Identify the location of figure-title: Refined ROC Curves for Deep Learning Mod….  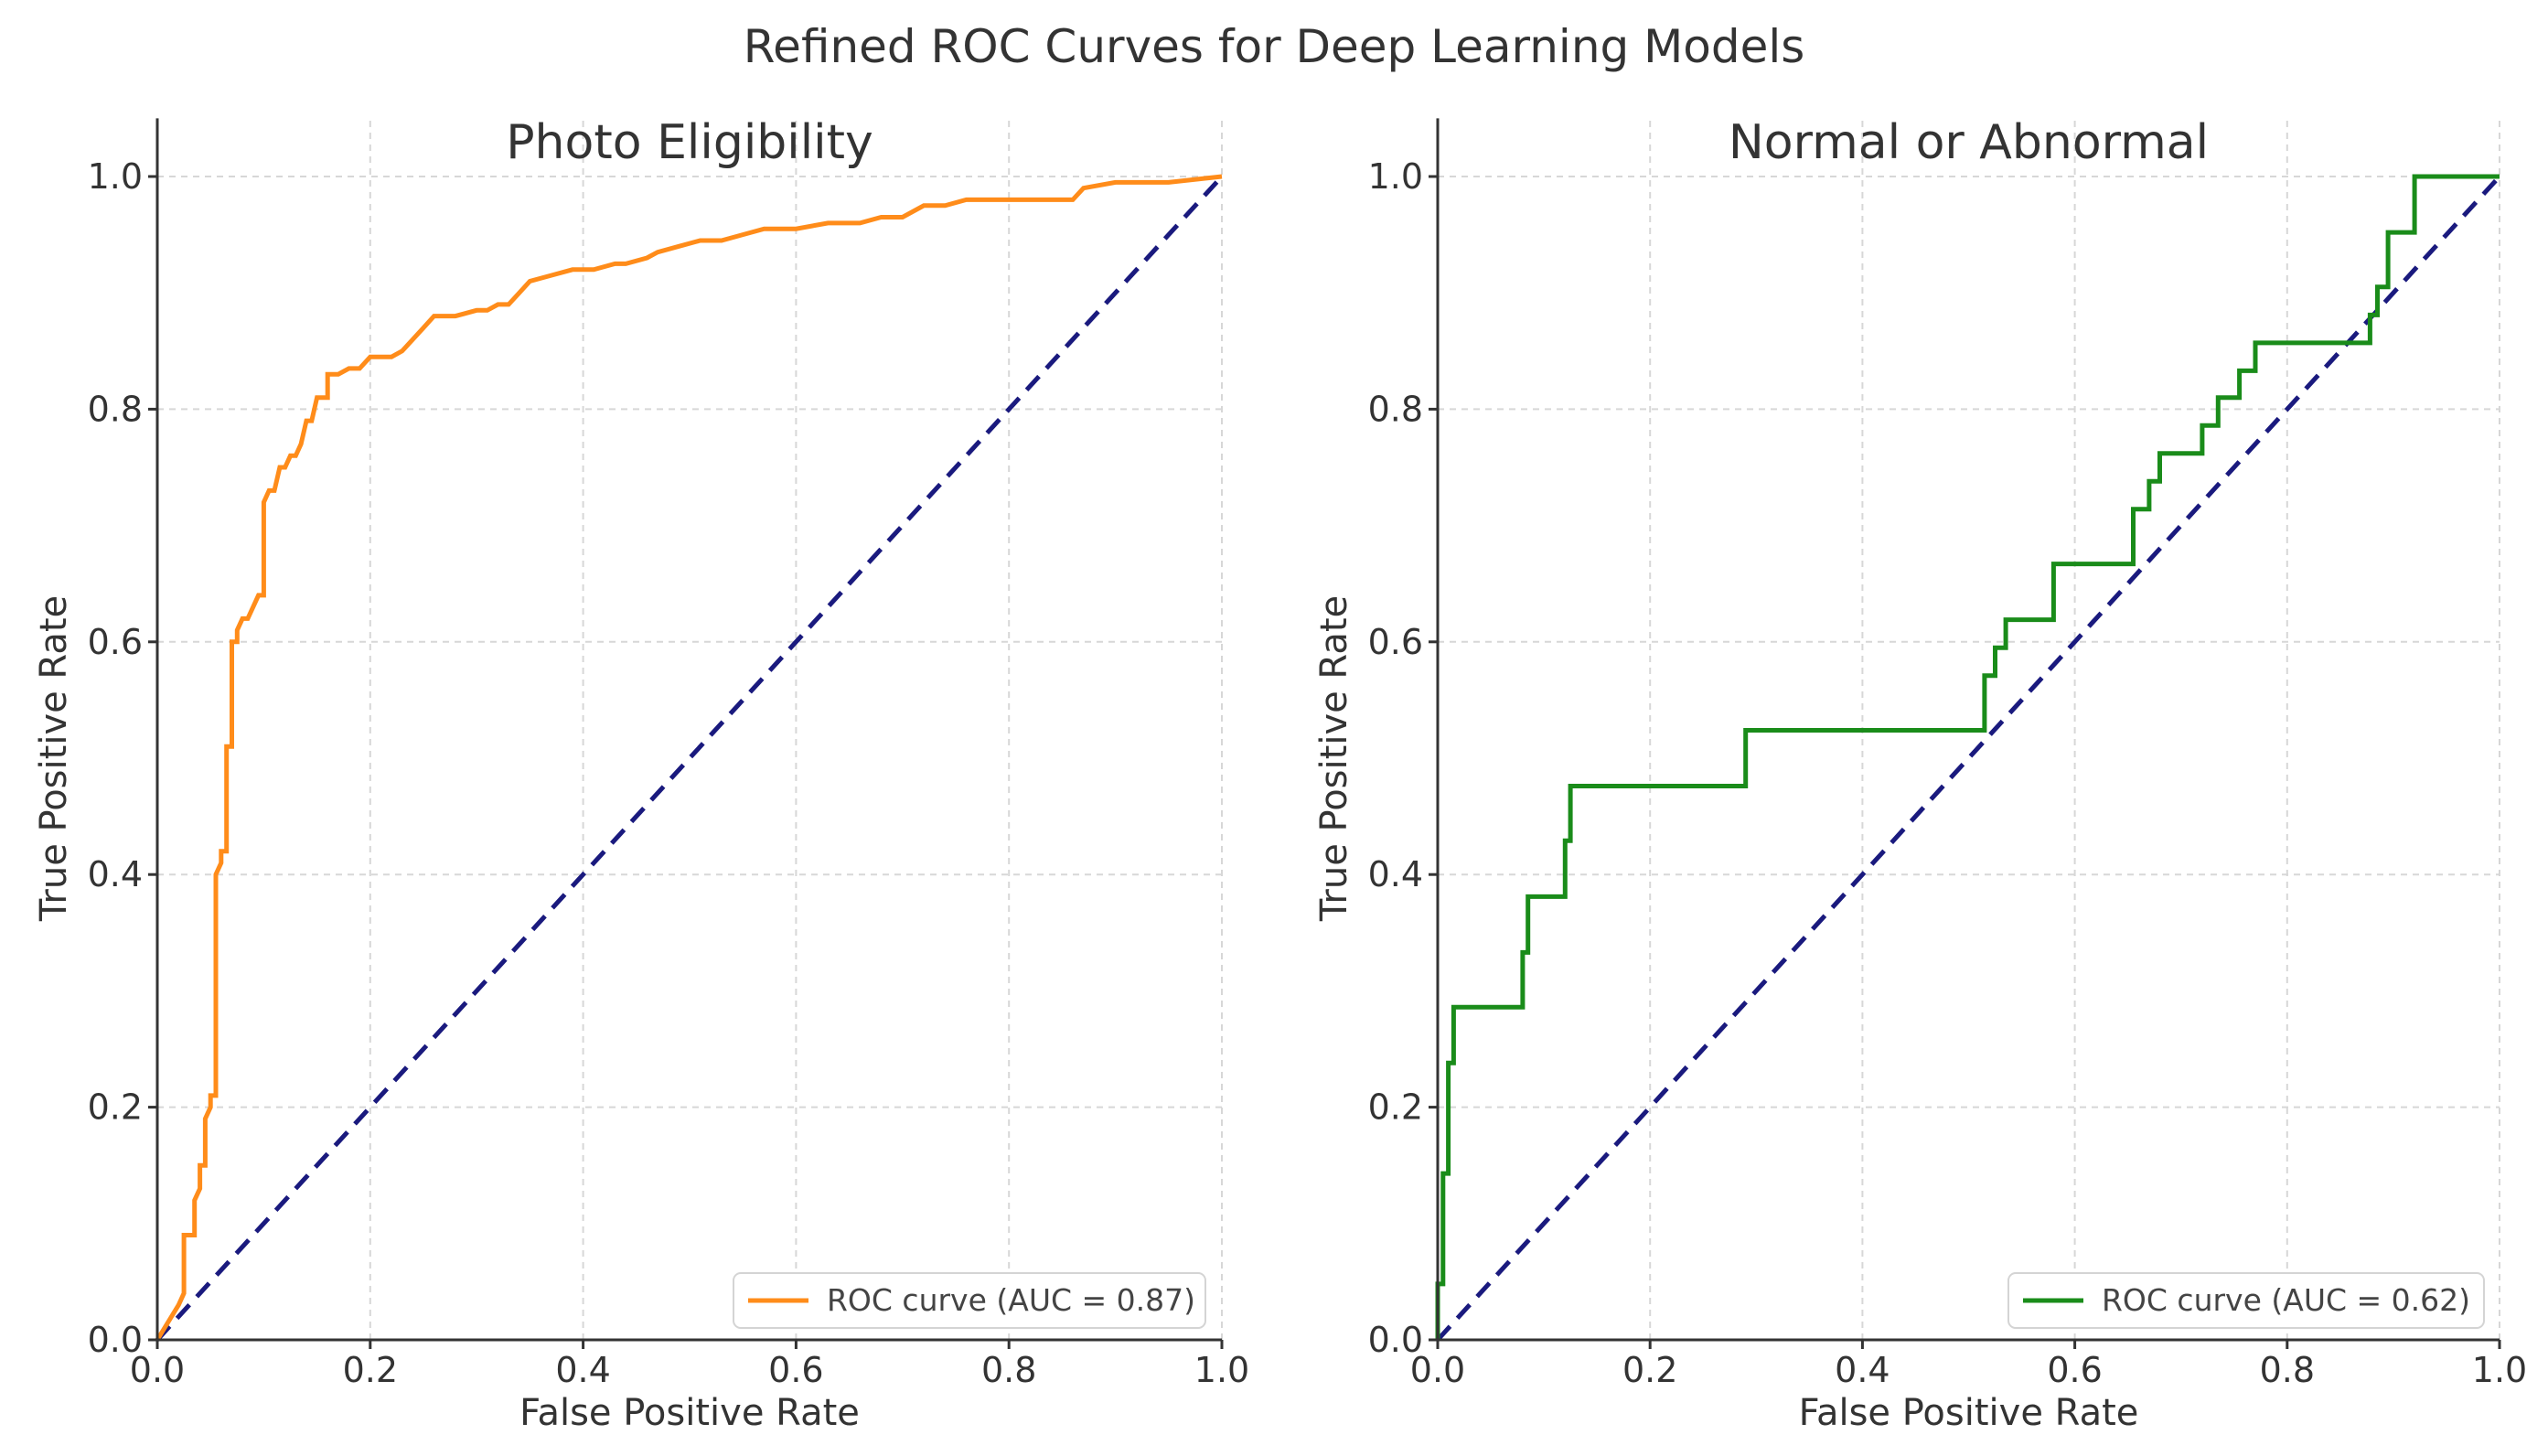
(1274, 46).